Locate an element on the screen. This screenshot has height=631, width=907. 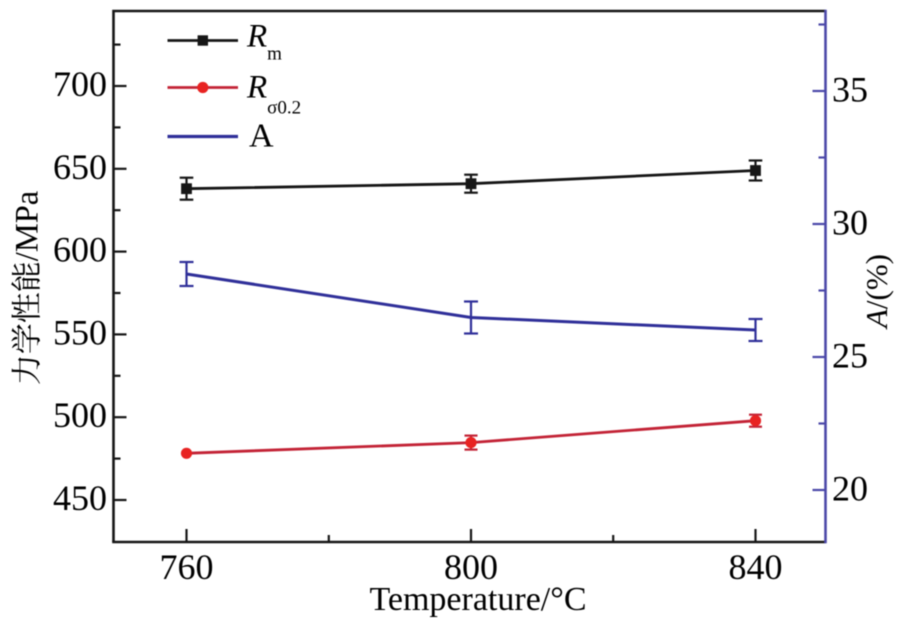
svg-text: 35 is located at coordinates (850, 90).